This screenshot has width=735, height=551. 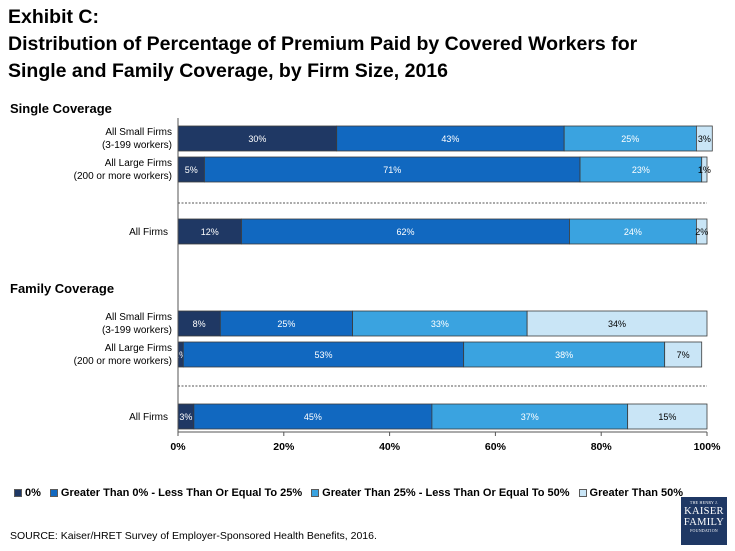 I want to click on data-label: 8%, so click(x=199, y=324).